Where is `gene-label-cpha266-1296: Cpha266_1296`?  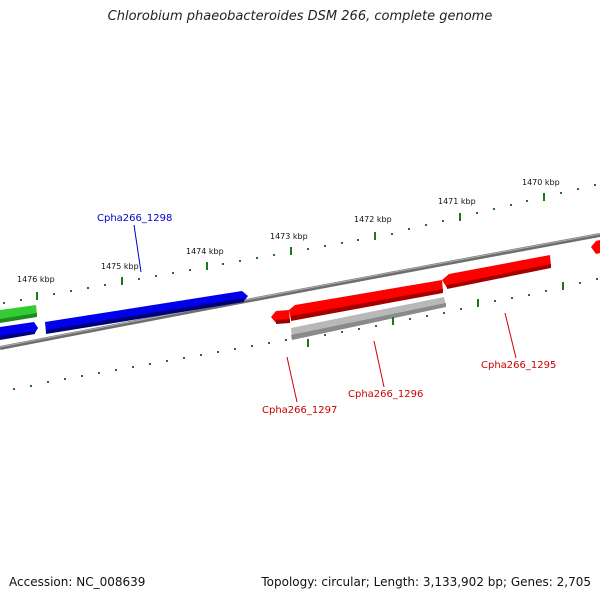
gene-label-cpha266-1296: Cpha266_1296 is located at coordinates (385, 394).